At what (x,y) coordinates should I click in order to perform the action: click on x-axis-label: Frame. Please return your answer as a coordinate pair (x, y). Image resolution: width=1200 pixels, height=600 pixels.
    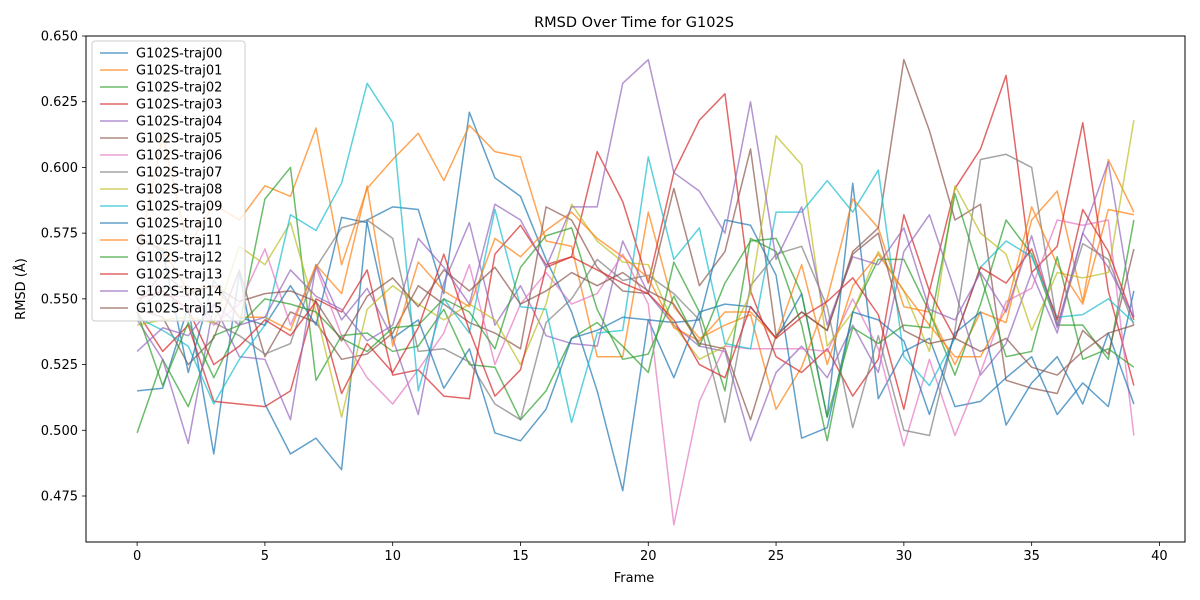
    Looking at the image, I should click on (634, 578).